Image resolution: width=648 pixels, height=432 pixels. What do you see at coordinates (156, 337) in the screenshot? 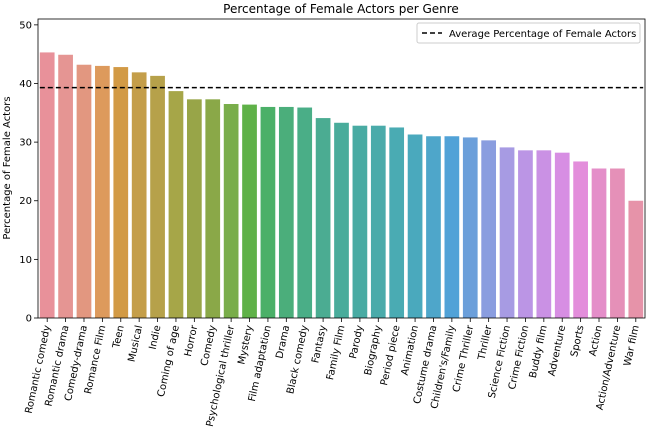
I see `x-tick-label: Indie` at bounding box center [156, 337].